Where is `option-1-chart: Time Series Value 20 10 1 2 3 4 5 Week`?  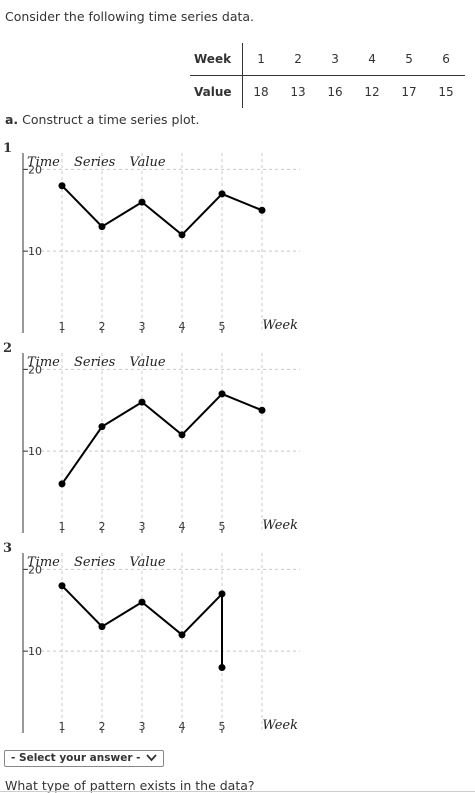
option-1-chart: Time Series Value 20 10 1 2 3 4 5 Week is located at coordinates (162, 245).